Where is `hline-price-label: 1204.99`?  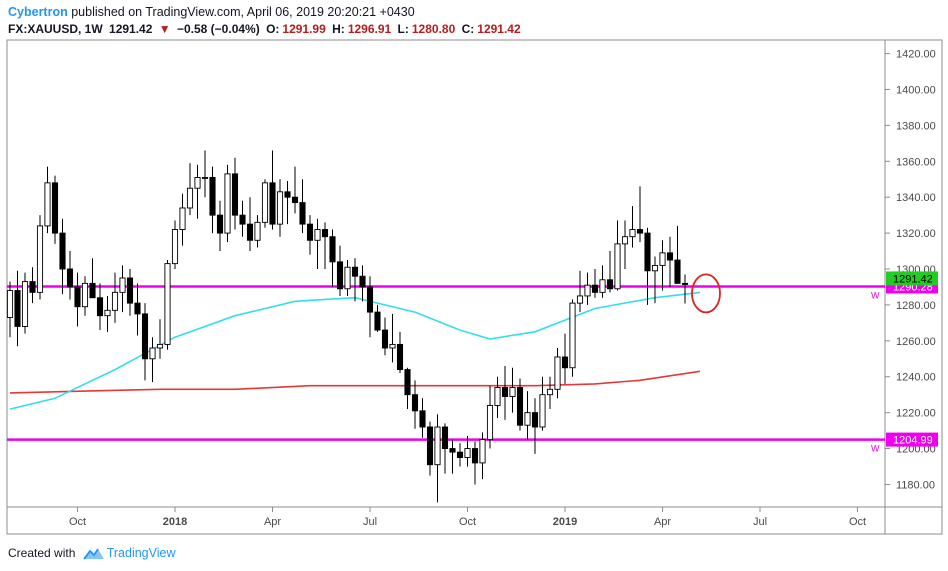 hline-price-label: 1204.99 is located at coordinates (913, 441).